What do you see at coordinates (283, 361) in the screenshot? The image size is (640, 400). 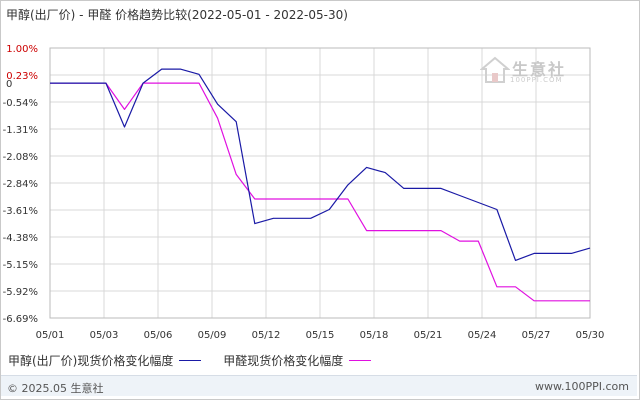 I see `legend-label-series2: 甲醛现货价格变化幅度` at bounding box center [283, 361].